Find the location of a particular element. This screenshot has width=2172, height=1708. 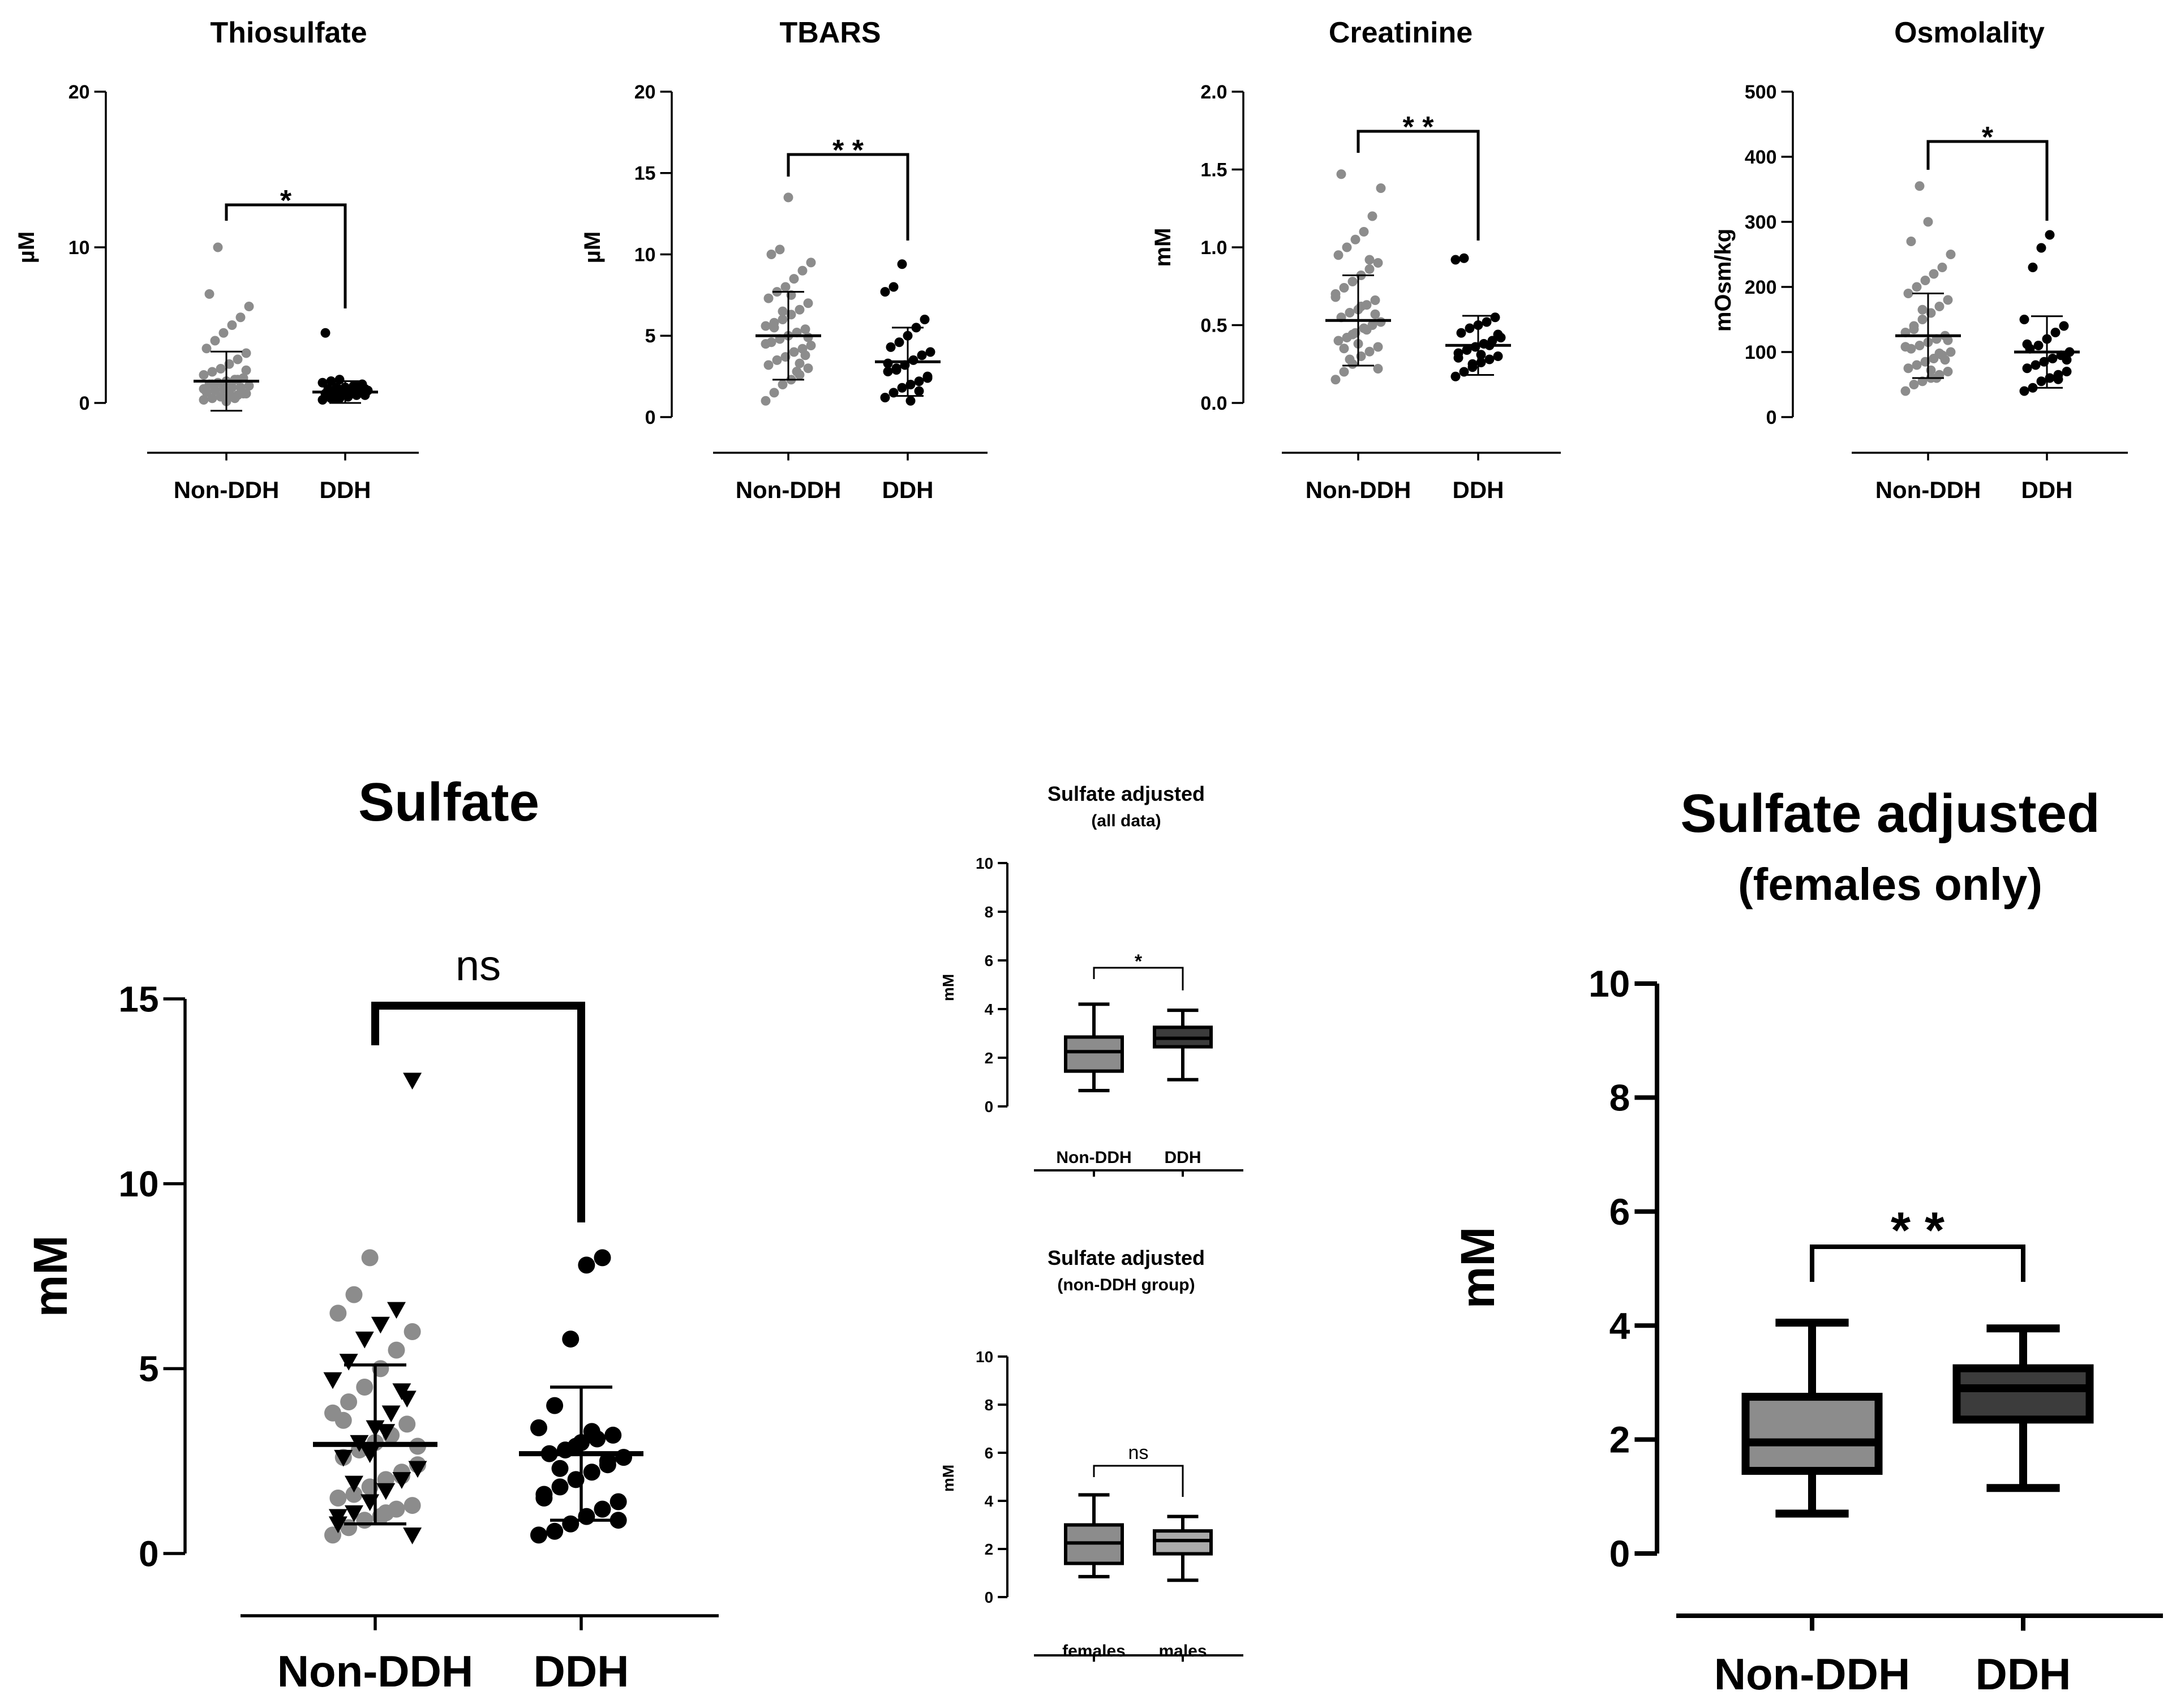

y-tick-label: 15 is located at coordinates (645, 173).